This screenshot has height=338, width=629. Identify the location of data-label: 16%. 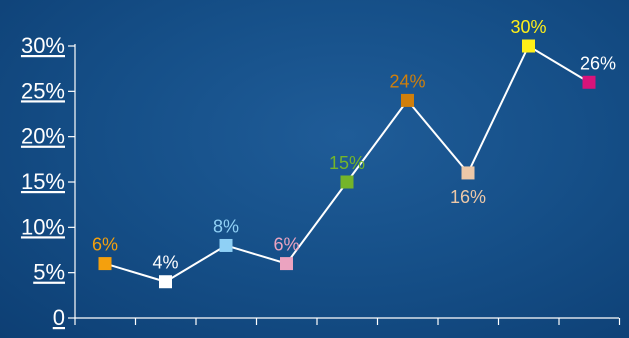
(468, 197).